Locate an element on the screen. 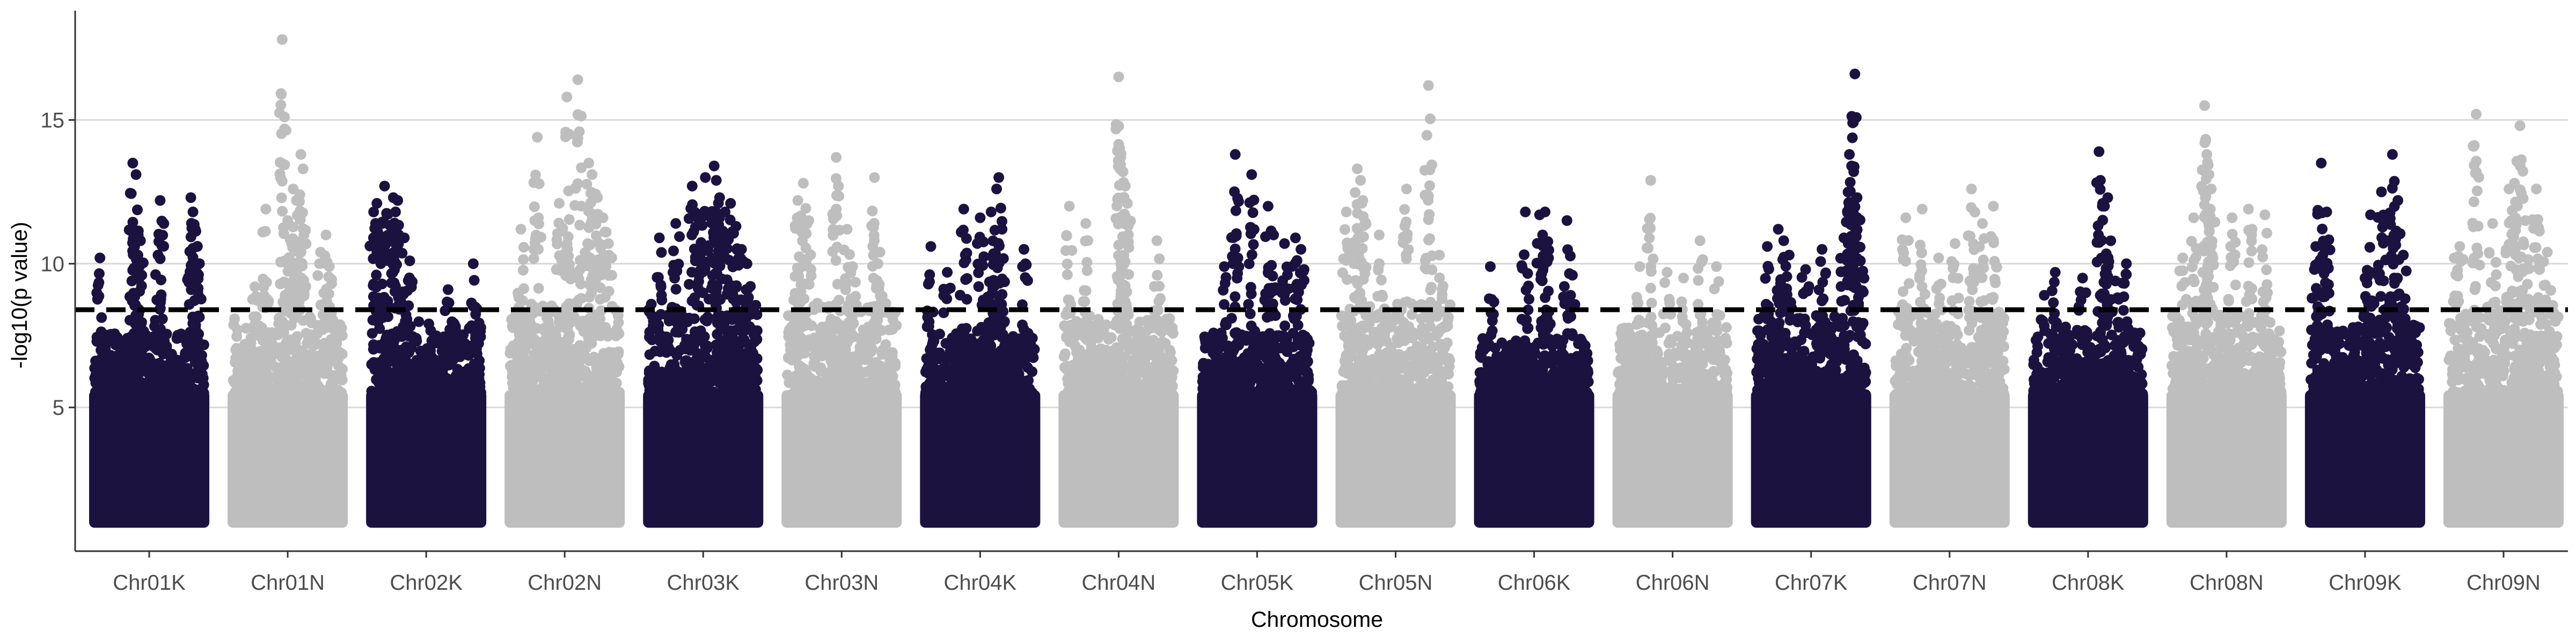 The image size is (2576, 644). chromosome-Chr02N-points is located at coordinates (564, 301).